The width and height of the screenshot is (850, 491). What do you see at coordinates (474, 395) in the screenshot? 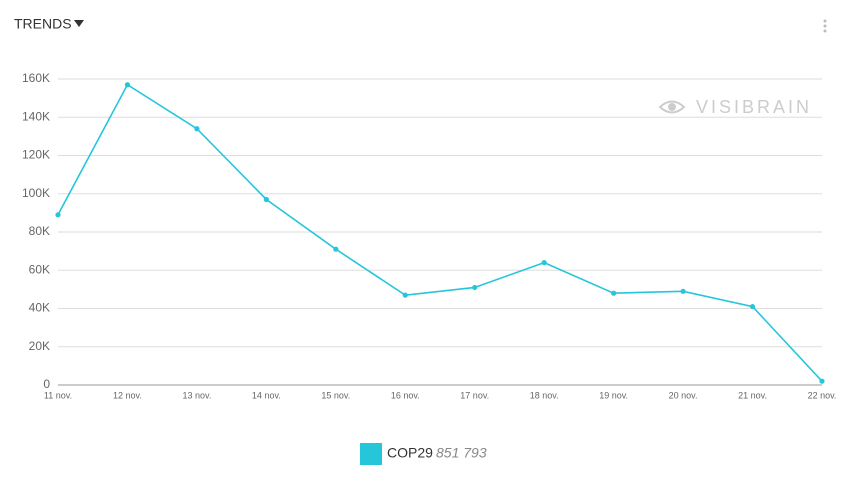
I see `x-tick-label: 17 nov.` at bounding box center [474, 395].